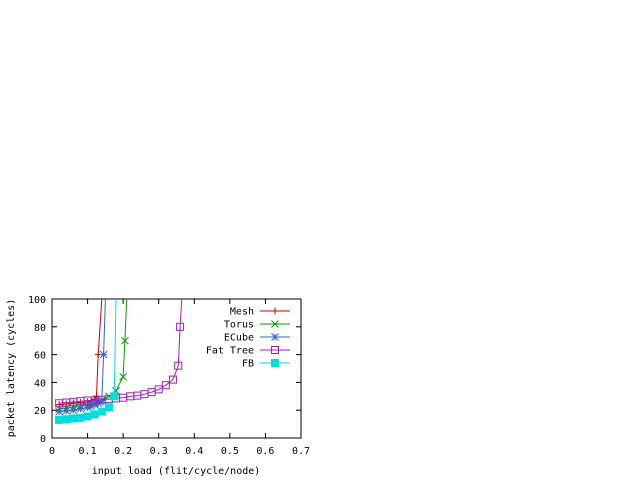 The height and width of the screenshot is (480, 640). What do you see at coordinates (275, 311) in the screenshot?
I see `legend-marker-mesh` at bounding box center [275, 311].